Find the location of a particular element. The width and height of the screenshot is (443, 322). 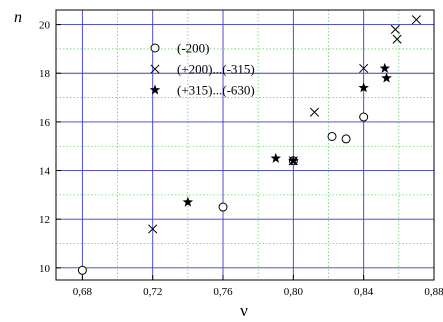

y-tick-label: 14 is located at coordinates (45, 172).